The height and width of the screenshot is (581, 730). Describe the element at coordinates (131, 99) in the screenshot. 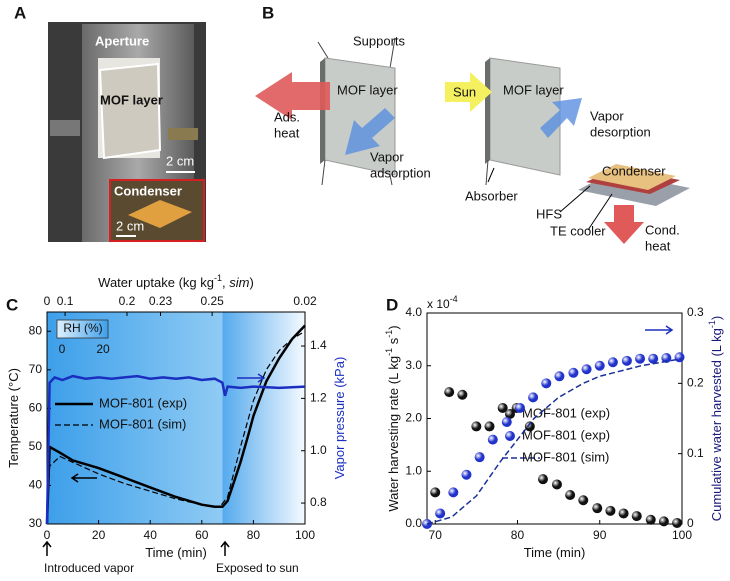

I see `photo-label: MOF layer` at that location.